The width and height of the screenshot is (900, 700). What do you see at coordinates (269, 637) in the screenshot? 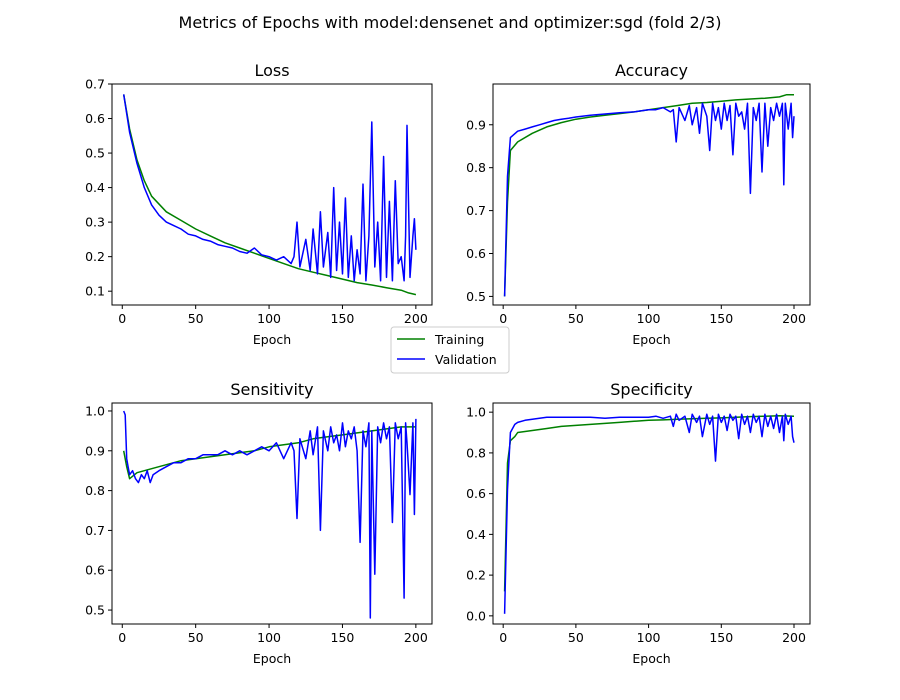
I see `sensitivity-x-tick-label: 100` at bounding box center [269, 637].